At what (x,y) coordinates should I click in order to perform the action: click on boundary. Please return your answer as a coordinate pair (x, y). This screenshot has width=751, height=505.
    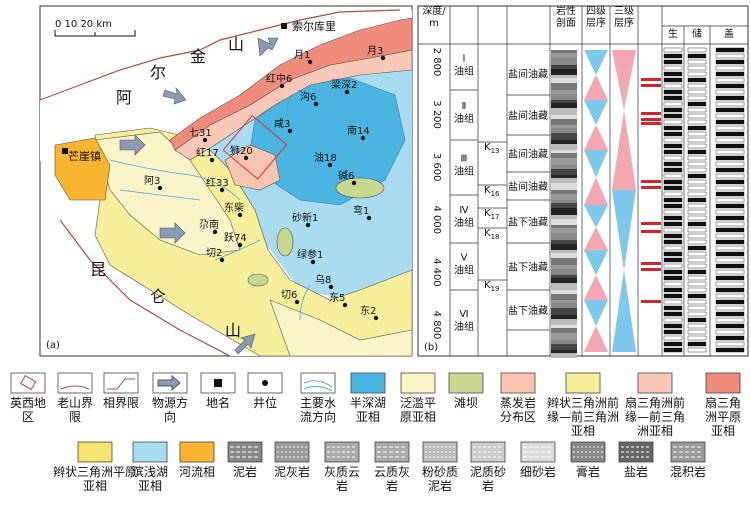
    Looking at the image, I should click on (145, 288).